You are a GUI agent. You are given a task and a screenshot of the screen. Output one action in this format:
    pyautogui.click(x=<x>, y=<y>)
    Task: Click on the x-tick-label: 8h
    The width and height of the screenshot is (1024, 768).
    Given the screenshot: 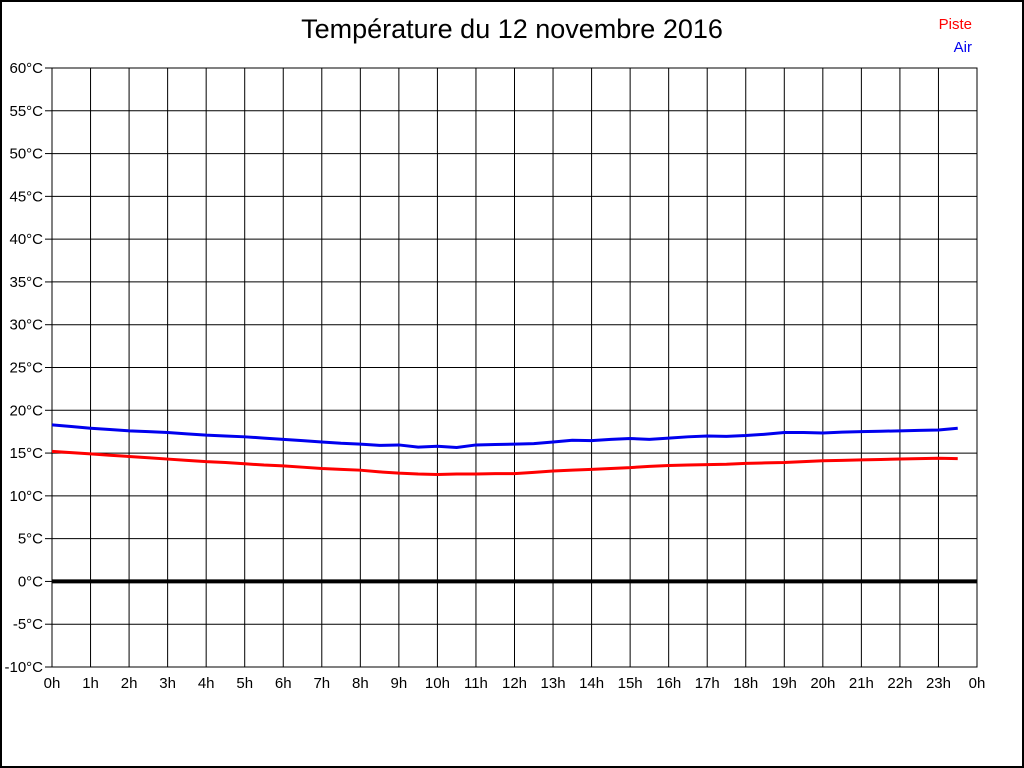 What is the action you would take?
    pyautogui.click(x=360, y=683)
    